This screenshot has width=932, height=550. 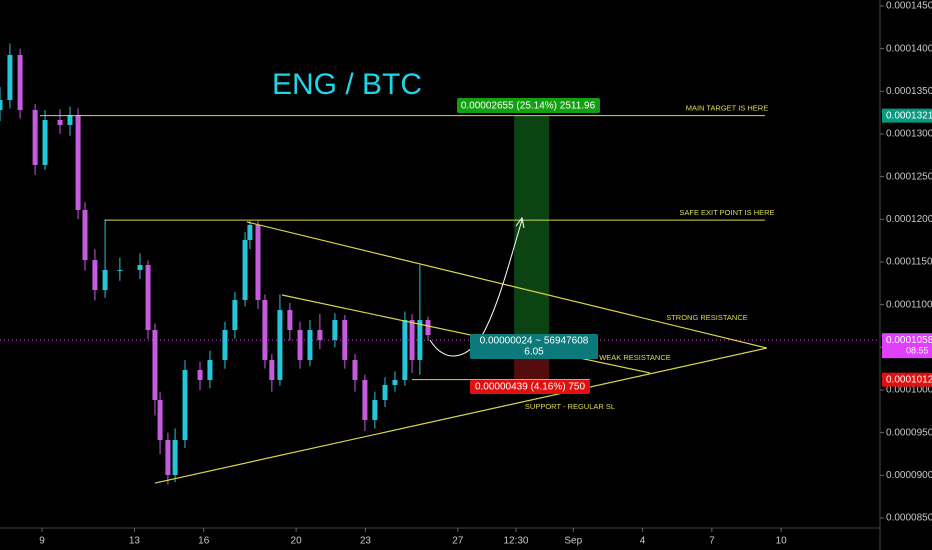 I want to click on trendline-label: STRONG RESISTANCE, so click(x=707, y=317).